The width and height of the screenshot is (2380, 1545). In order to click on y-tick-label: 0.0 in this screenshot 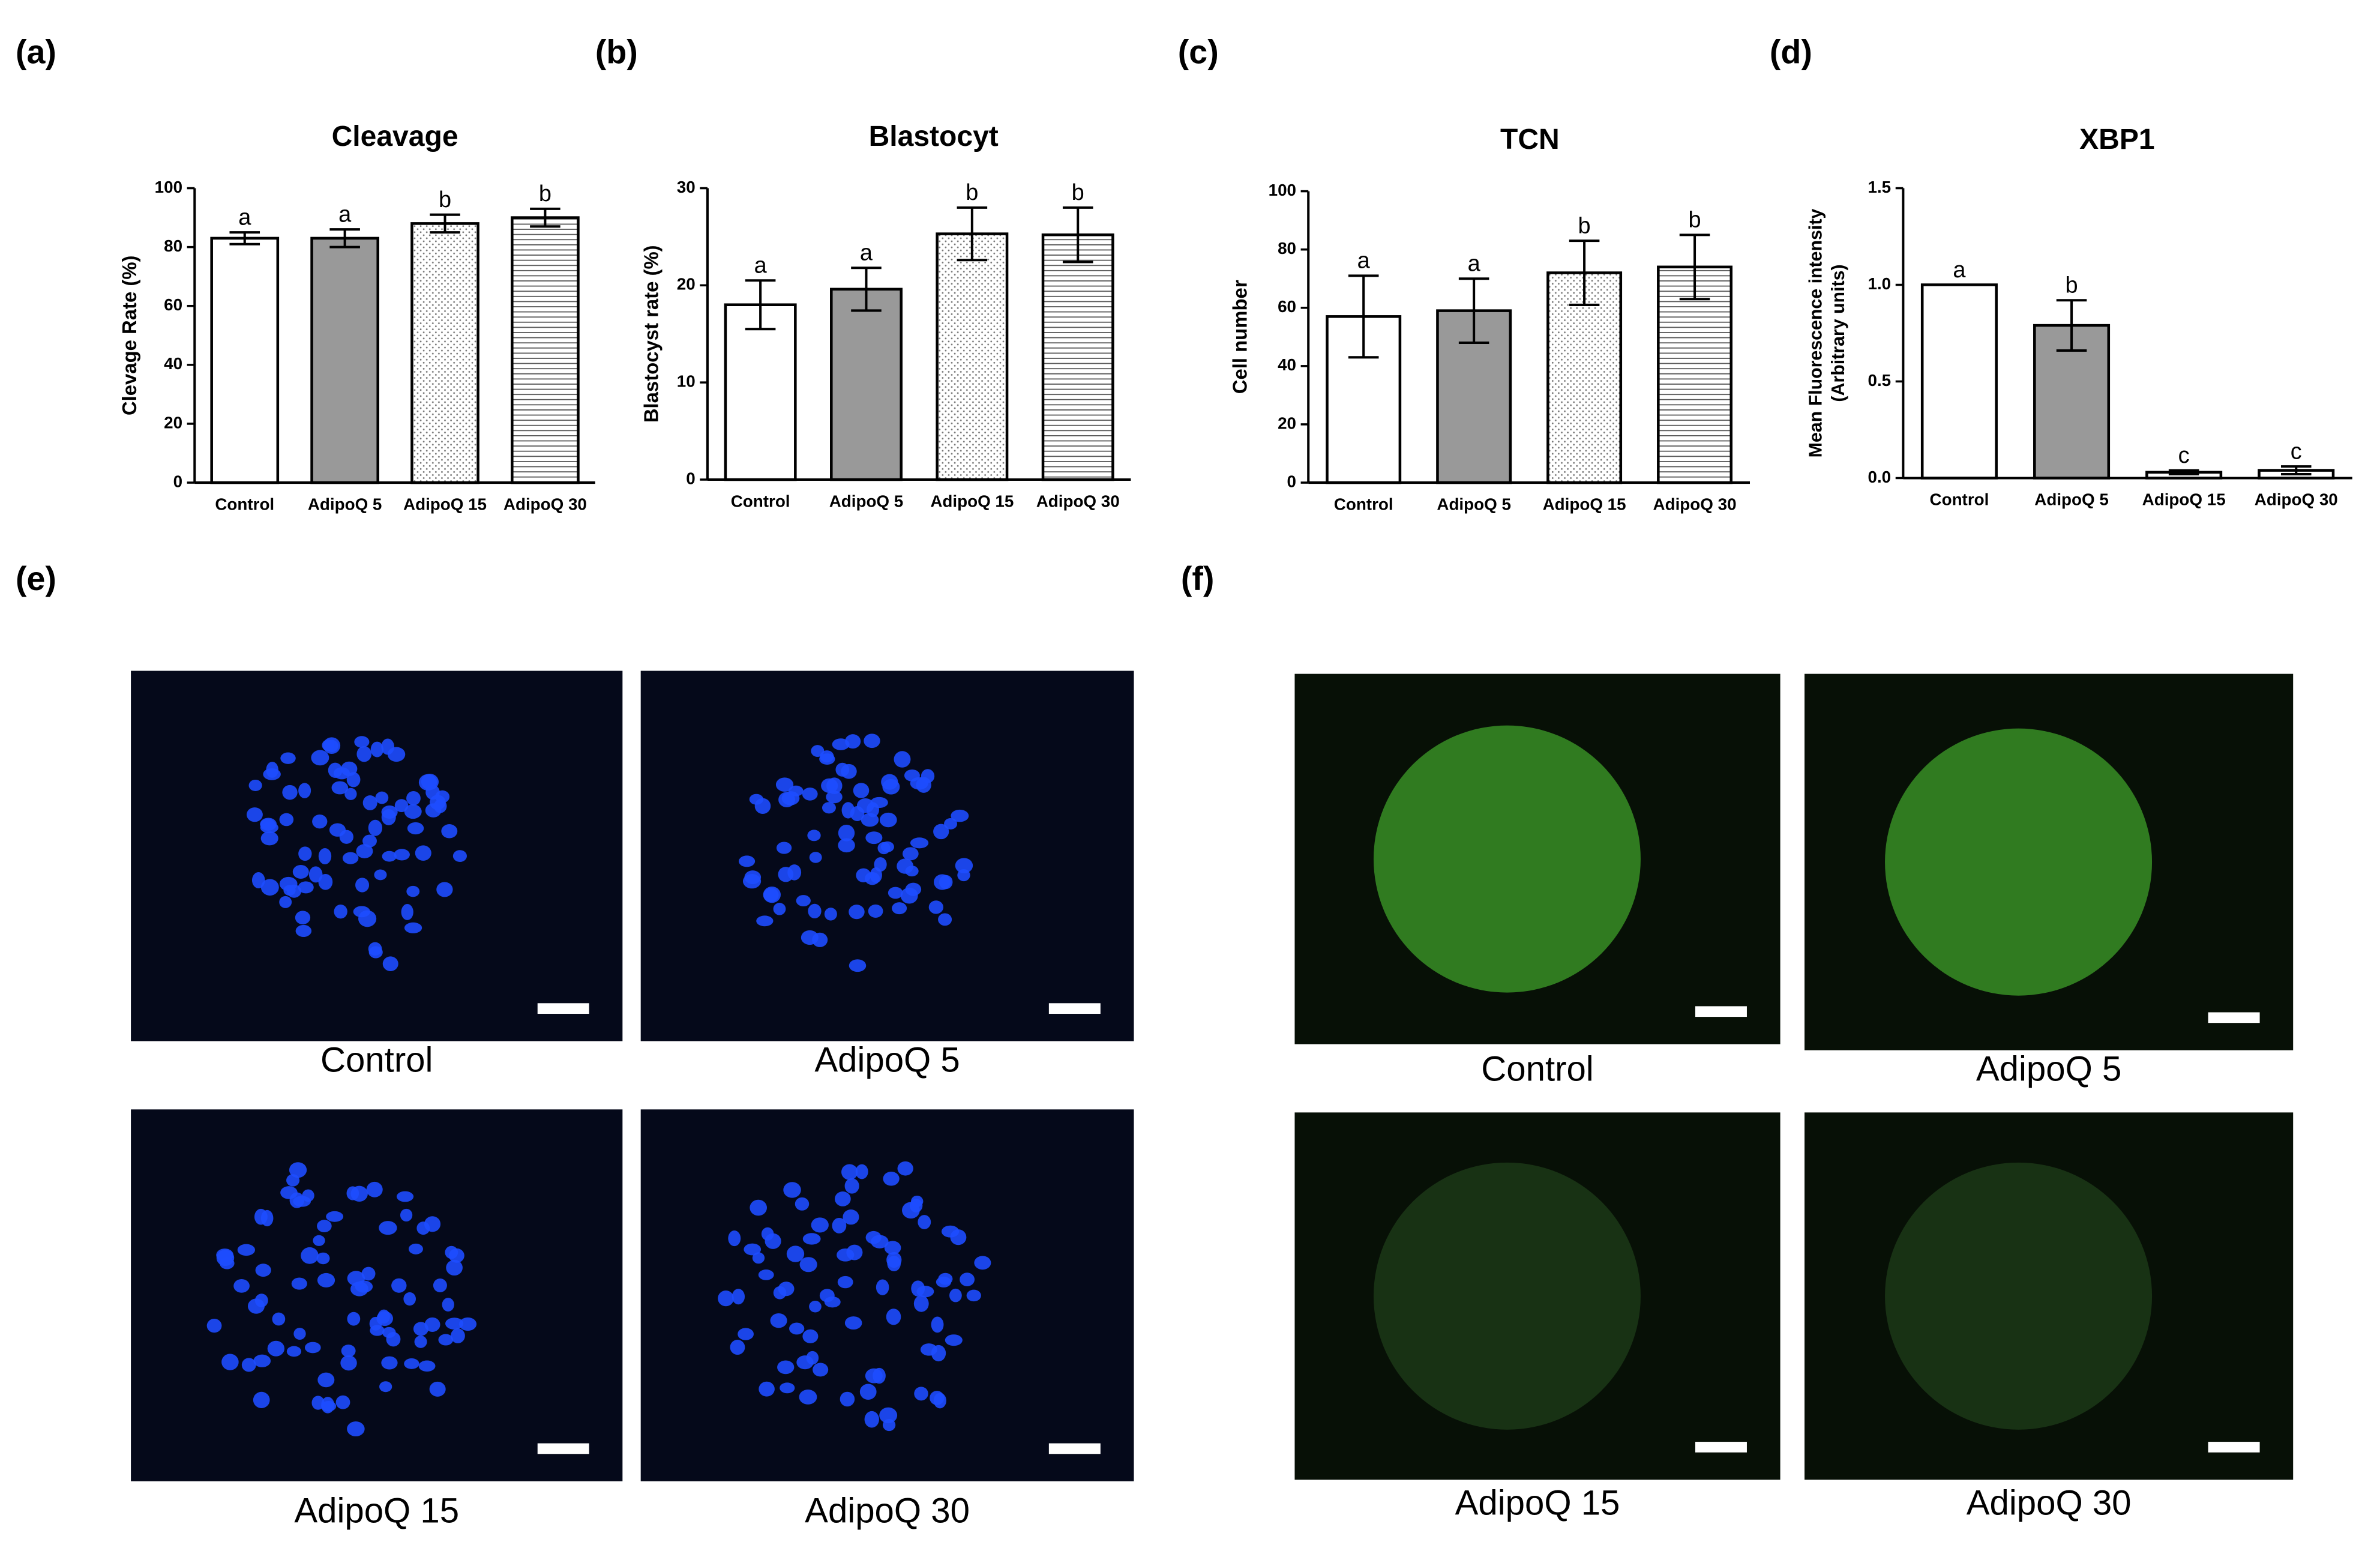, I will do `click(1880, 477)`.